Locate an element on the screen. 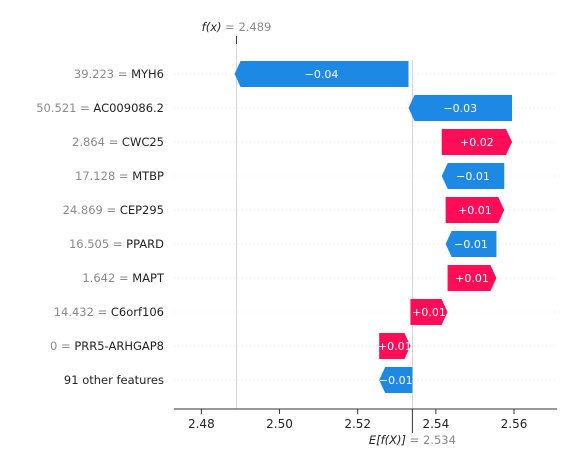  base-eq: = is located at coordinates (414, 440).